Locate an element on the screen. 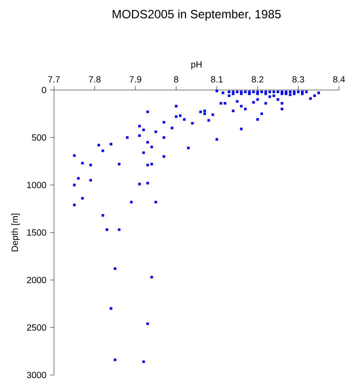 This screenshot has height=384, width=350. x-axis-title: pH is located at coordinates (196, 65).